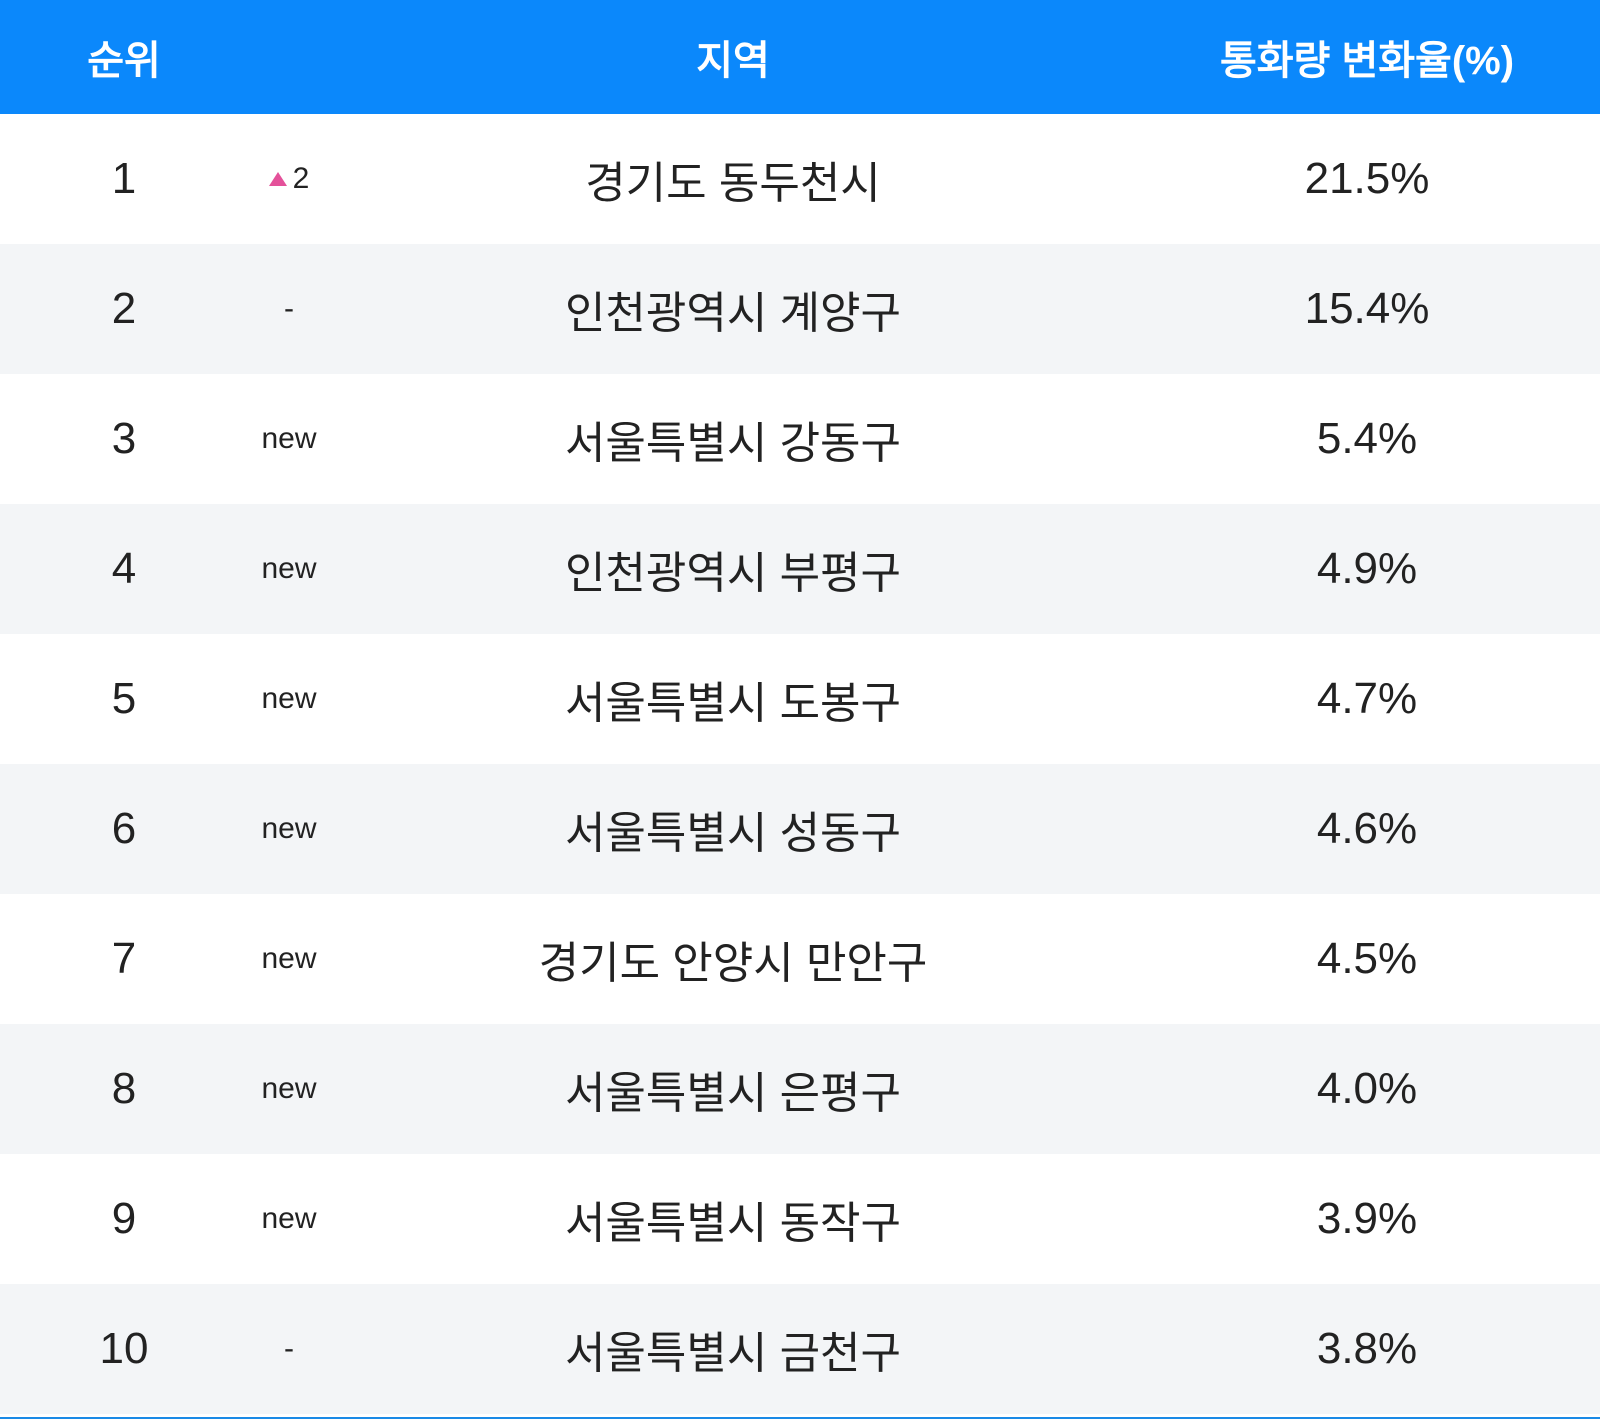  What do you see at coordinates (124, 568) in the screenshot?
I see `rank: 4` at bounding box center [124, 568].